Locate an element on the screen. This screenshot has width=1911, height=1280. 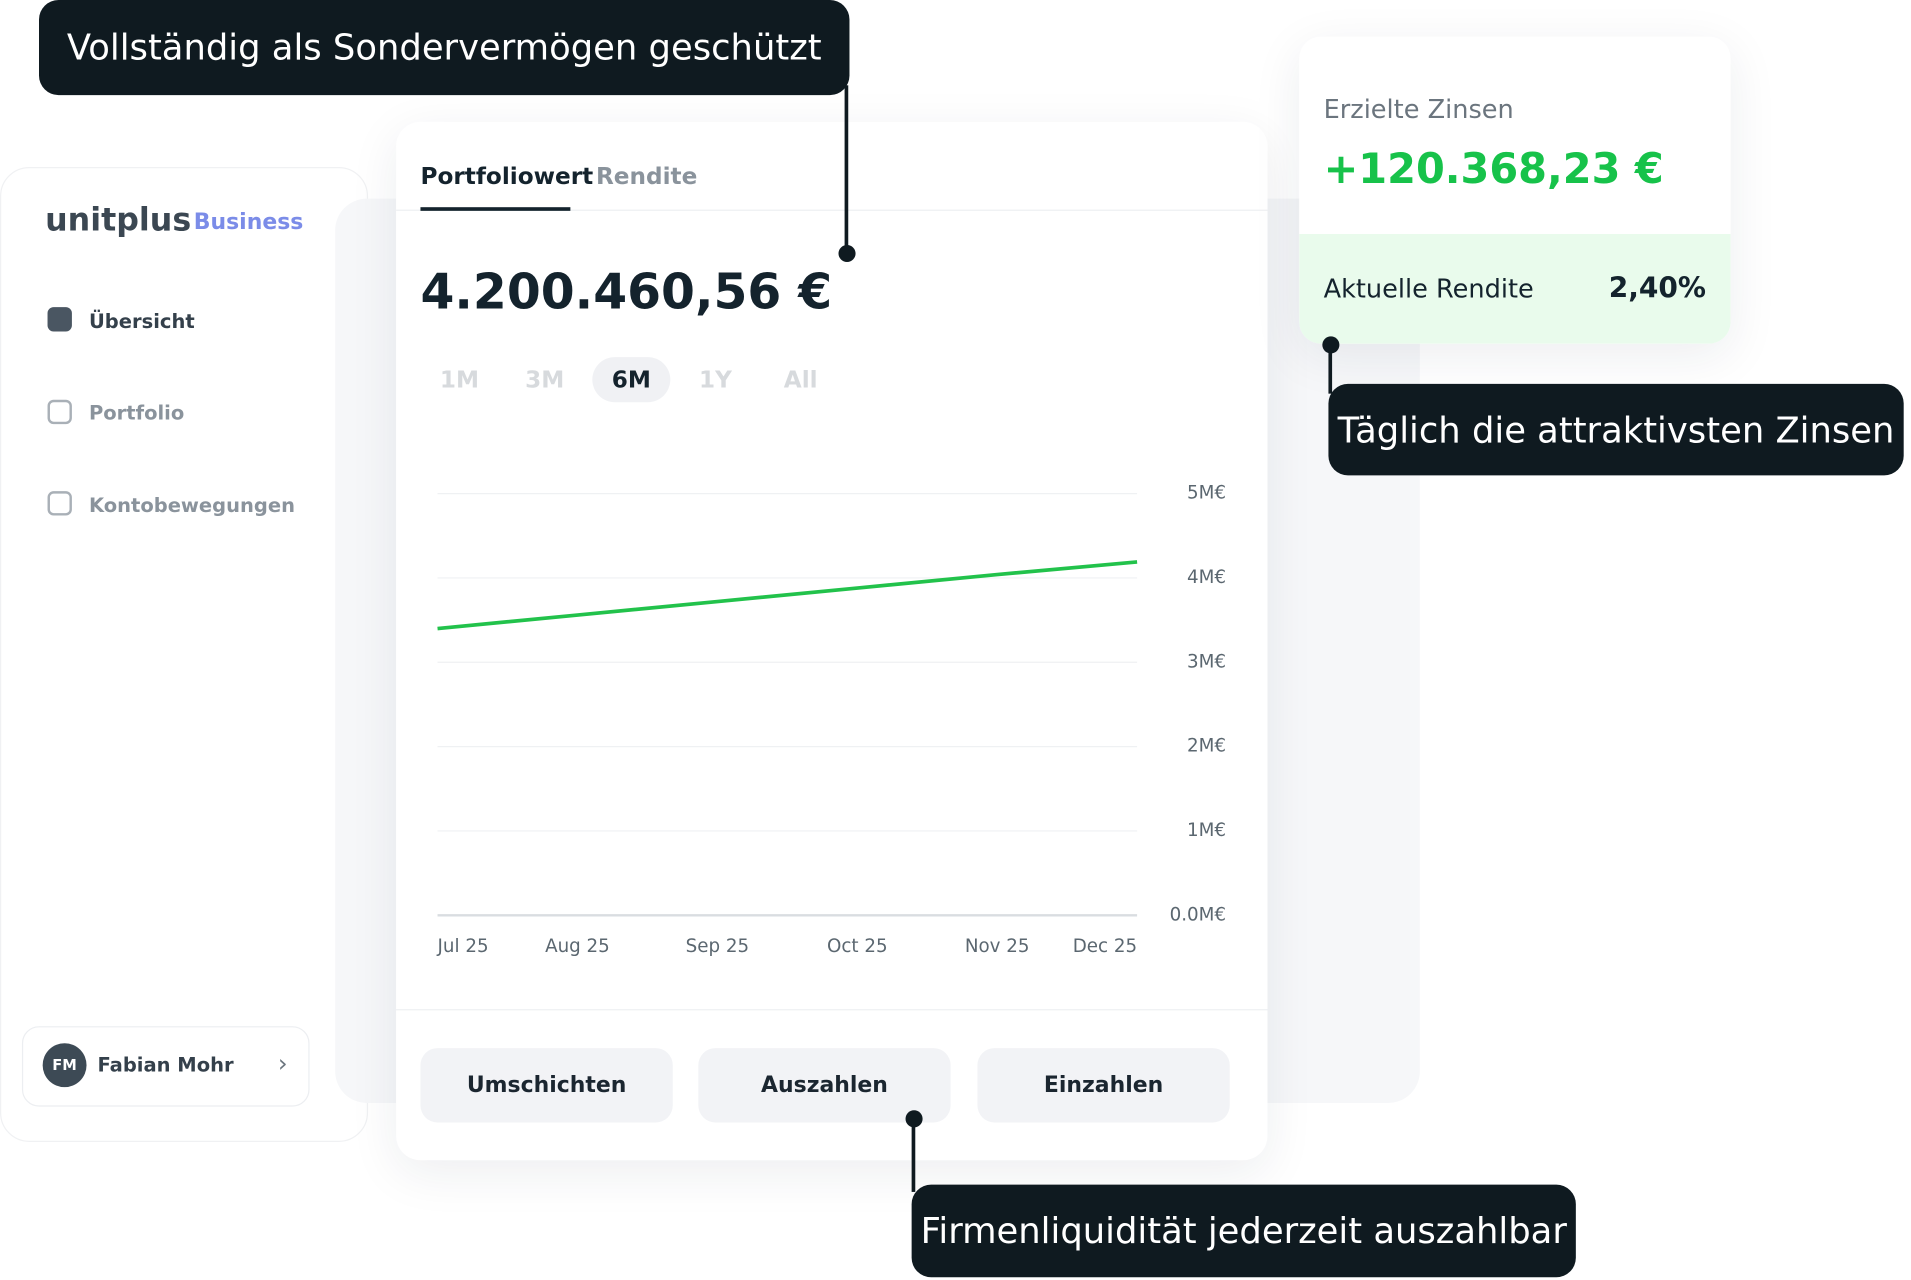
action-button: Umschichten is located at coordinates (546, 1085).